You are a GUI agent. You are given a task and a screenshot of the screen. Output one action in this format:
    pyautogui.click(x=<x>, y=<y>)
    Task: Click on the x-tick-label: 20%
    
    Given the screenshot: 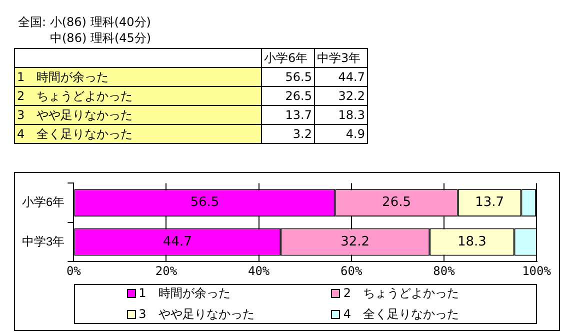 What is the action you would take?
    pyautogui.click(x=166, y=271)
    